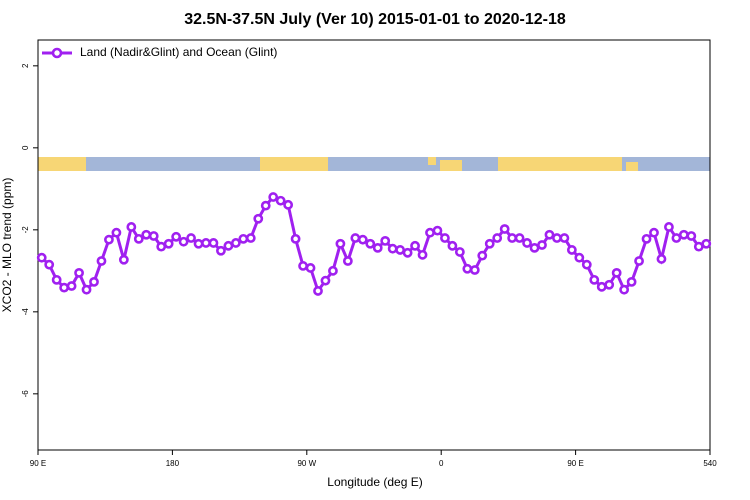 The height and width of the screenshot is (500, 750). Describe the element at coordinates (374, 164) in the screenshot. I see `land-ocean-strip` at that location.